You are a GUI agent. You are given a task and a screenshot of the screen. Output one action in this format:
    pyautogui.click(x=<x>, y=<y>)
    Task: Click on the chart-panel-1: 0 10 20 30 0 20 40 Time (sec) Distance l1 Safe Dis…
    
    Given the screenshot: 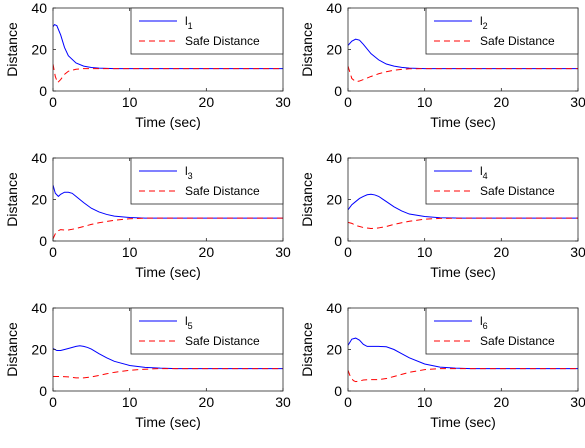 What is the action you would take?
    pyautogui.click(x=147, y=65)
    